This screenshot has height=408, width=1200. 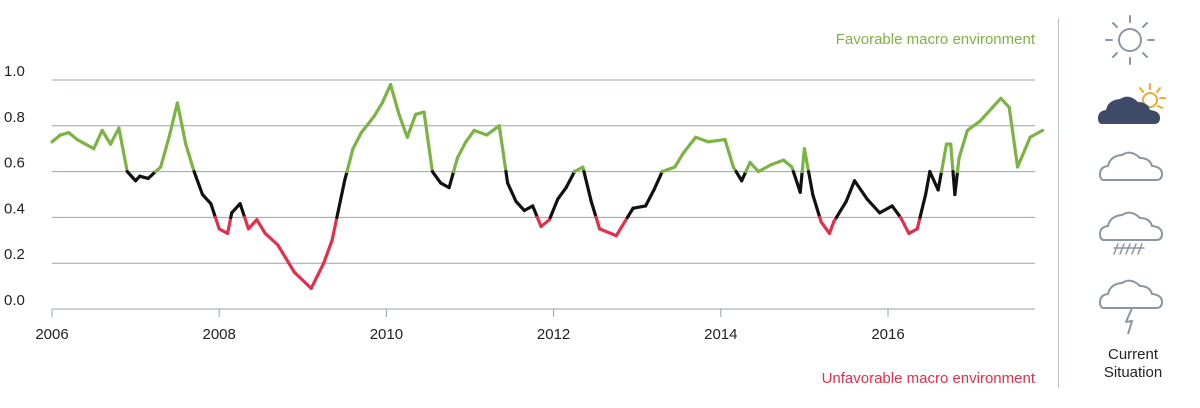 I want to click on panel-divider, so click(x=1058, y=203).